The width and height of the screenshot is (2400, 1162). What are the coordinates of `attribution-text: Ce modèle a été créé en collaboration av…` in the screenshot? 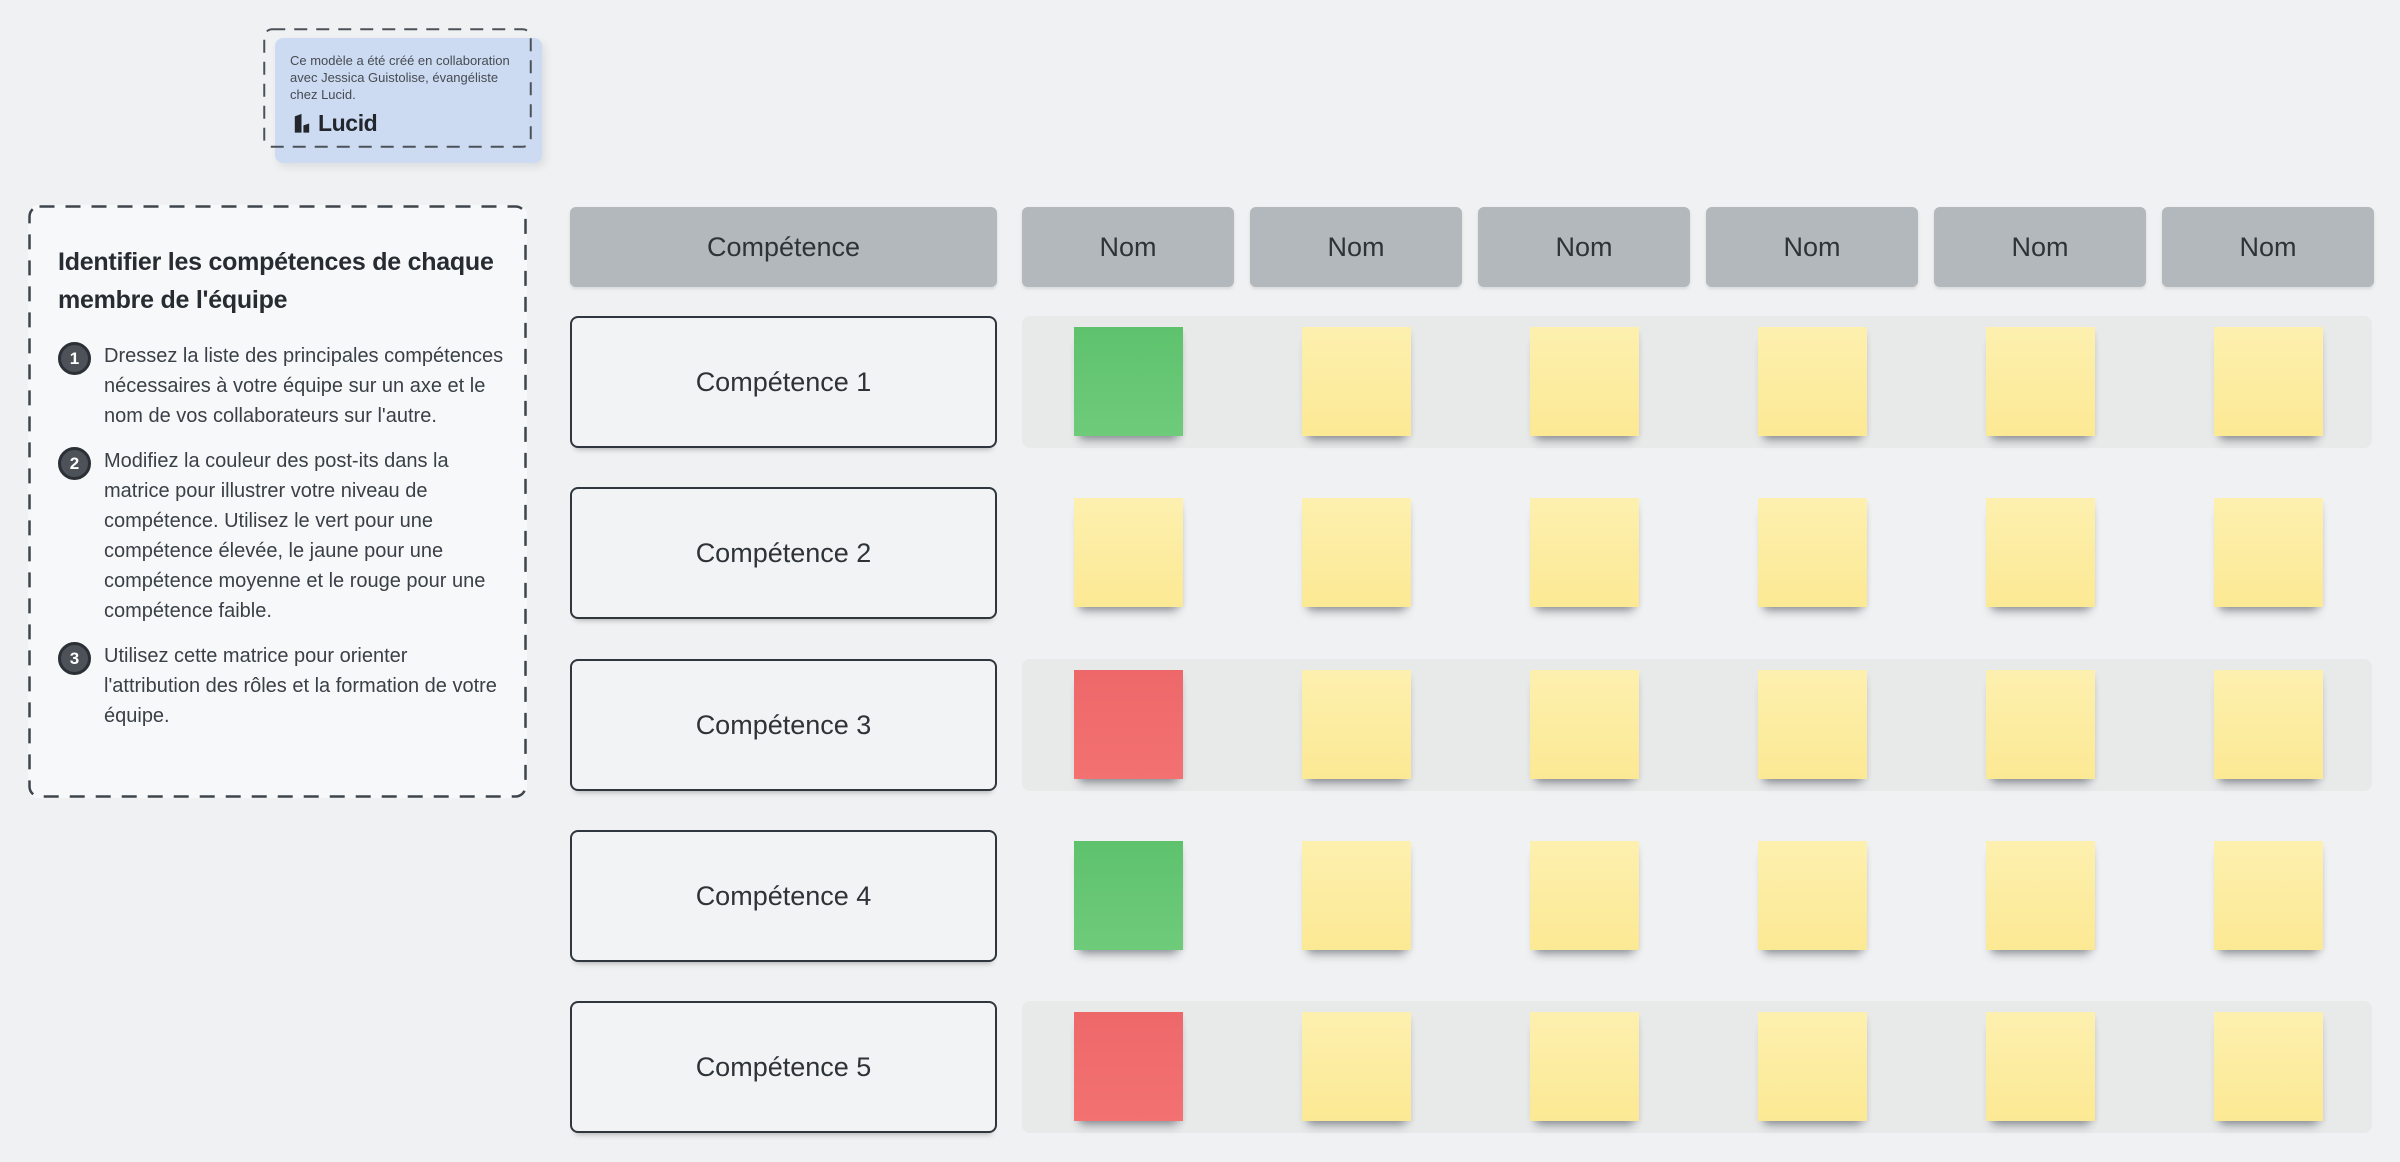 It's located at (400, 77).